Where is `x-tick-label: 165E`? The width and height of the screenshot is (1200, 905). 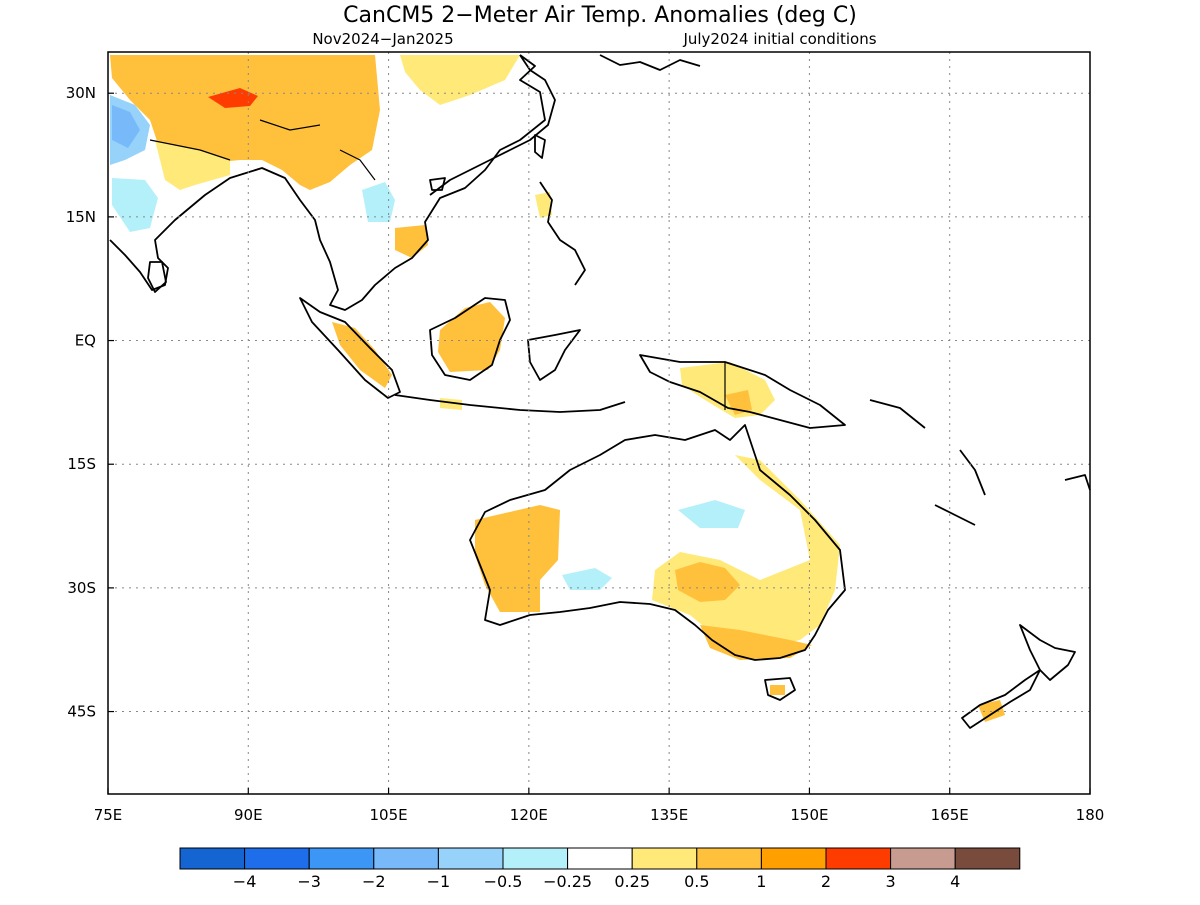 x-tick-label: 165E is located at coordinates (950, 815).